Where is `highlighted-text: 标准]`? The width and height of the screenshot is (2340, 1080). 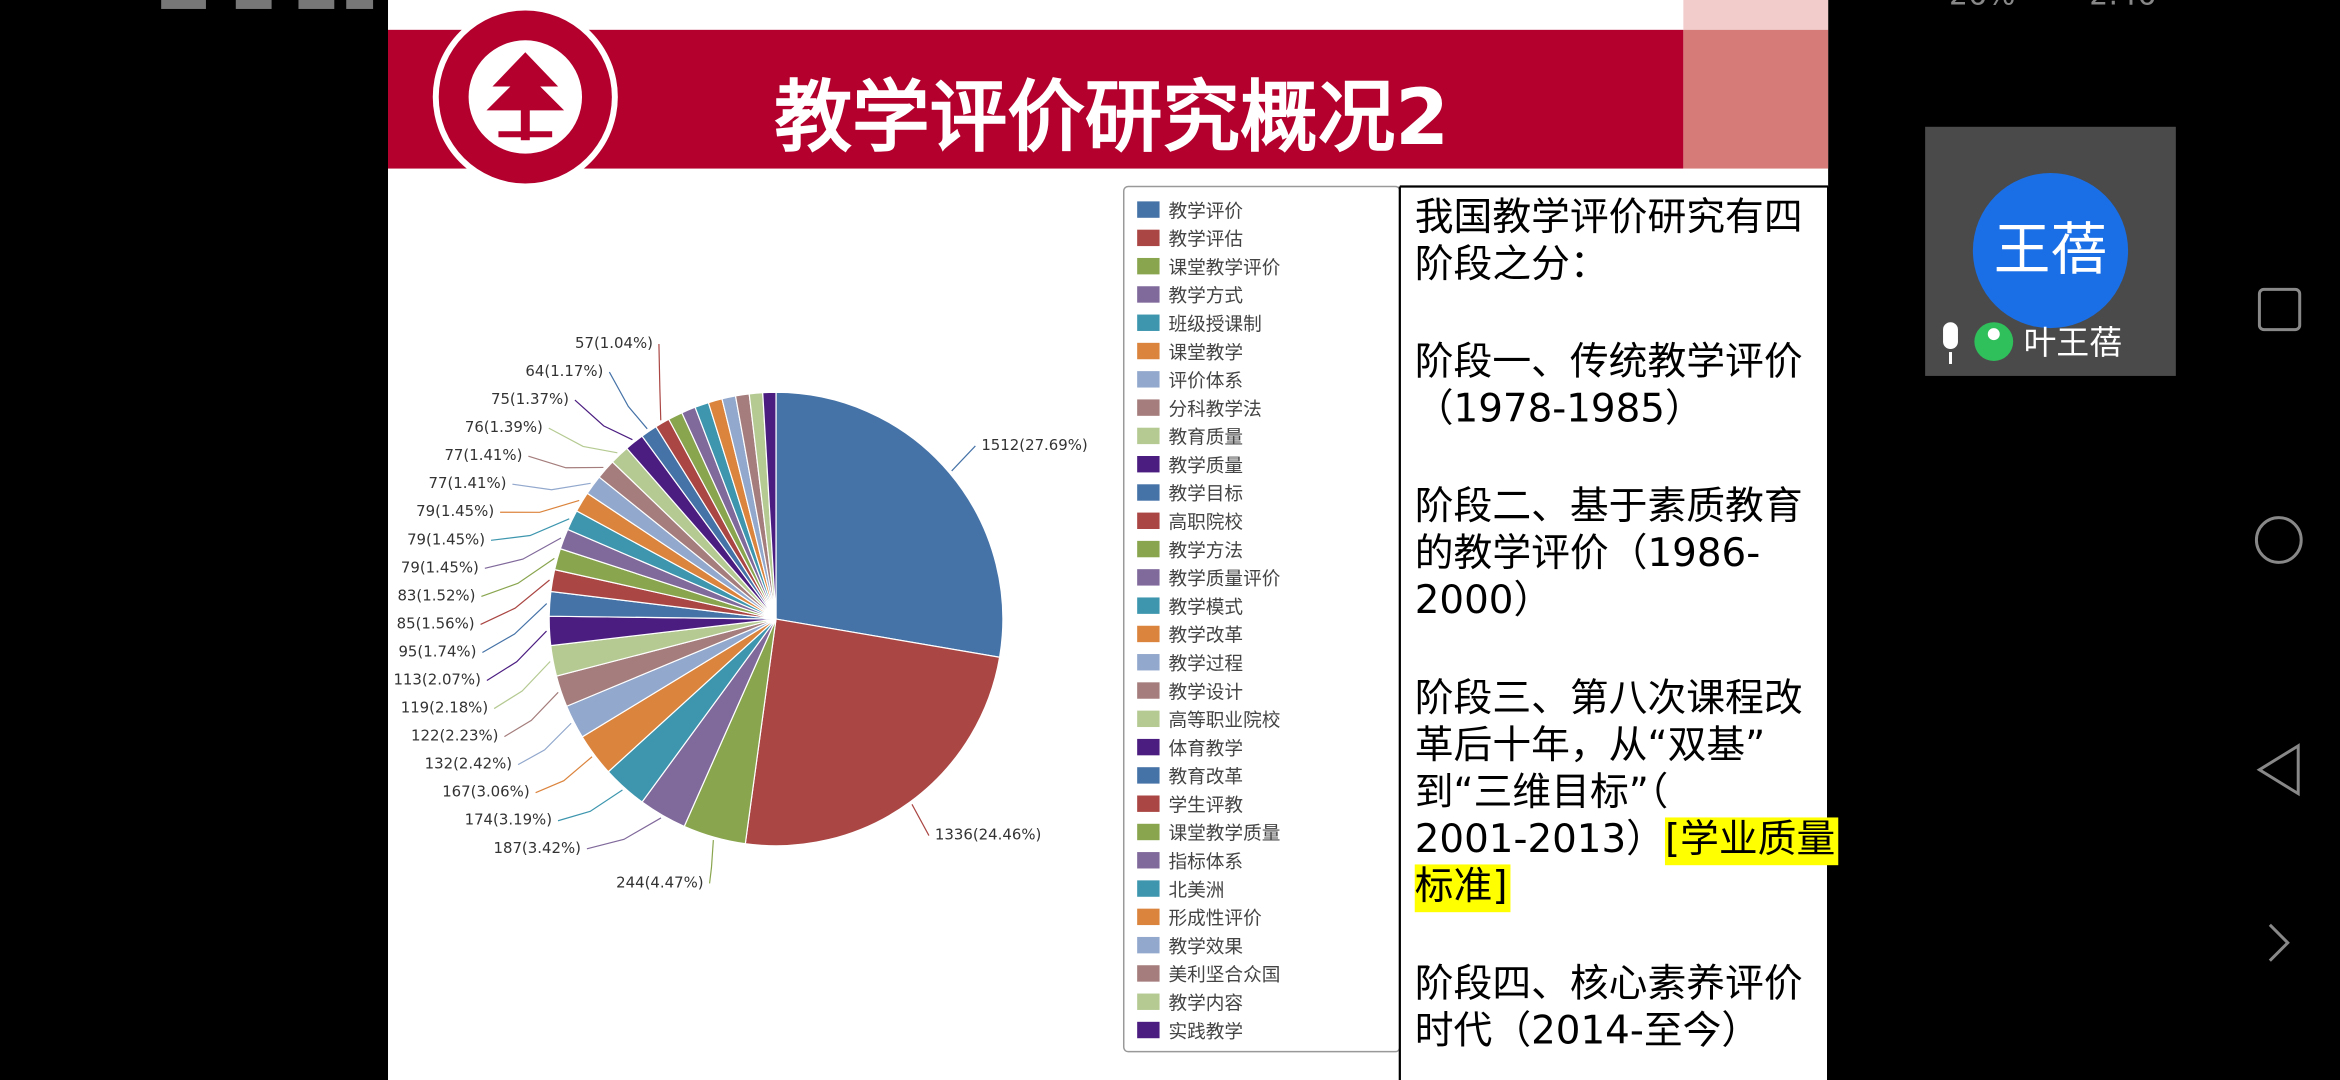 highlighted-text: 标准] is located at coordinates (1461, 886).